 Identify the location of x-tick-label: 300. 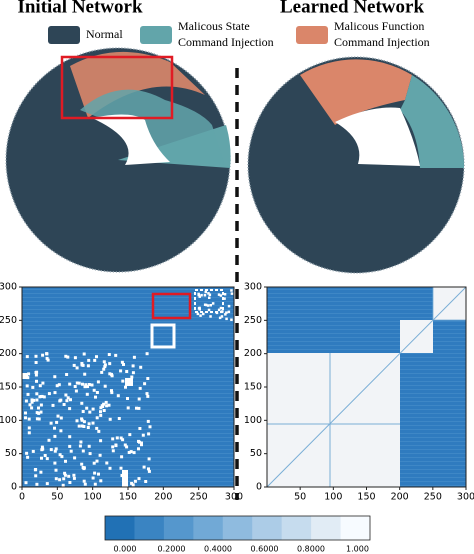
(465, 497).